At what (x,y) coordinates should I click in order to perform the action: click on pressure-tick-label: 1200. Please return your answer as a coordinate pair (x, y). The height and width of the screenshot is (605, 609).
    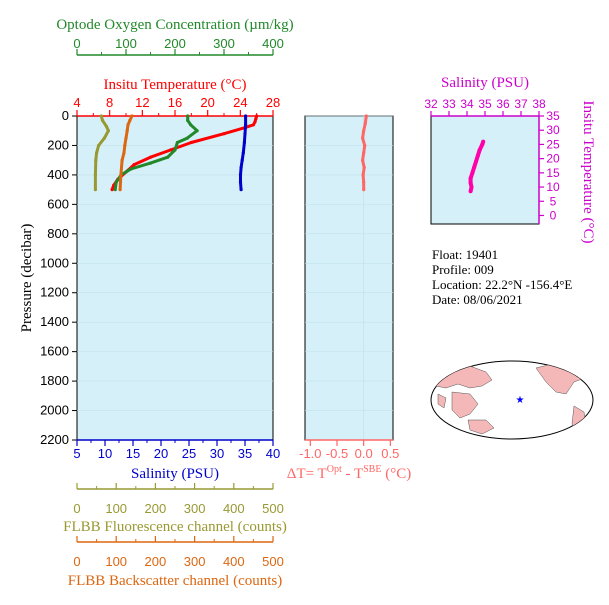
    Looking at the image, I should click on (54, 292).